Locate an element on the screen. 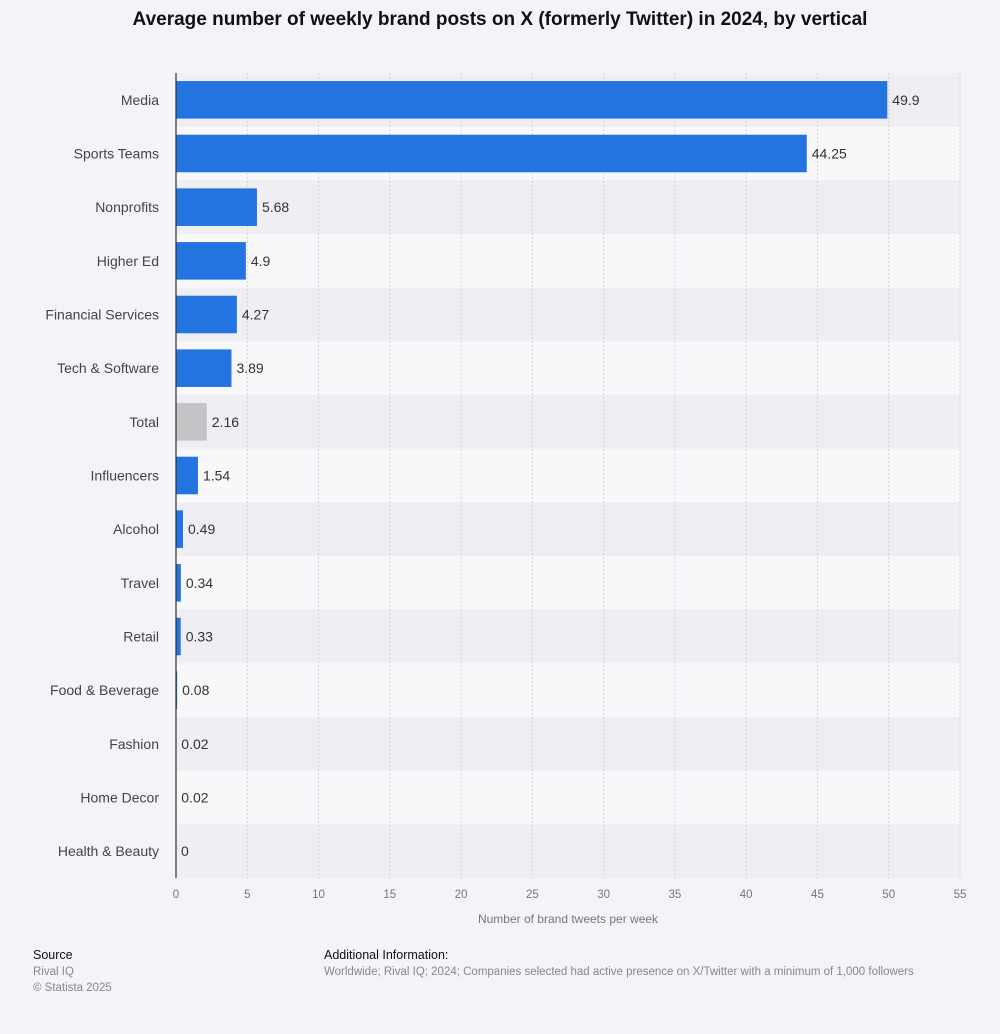 This screenshot has width=1000, height=1034. value-label: 4.9 is located at coordinates (261, 261).